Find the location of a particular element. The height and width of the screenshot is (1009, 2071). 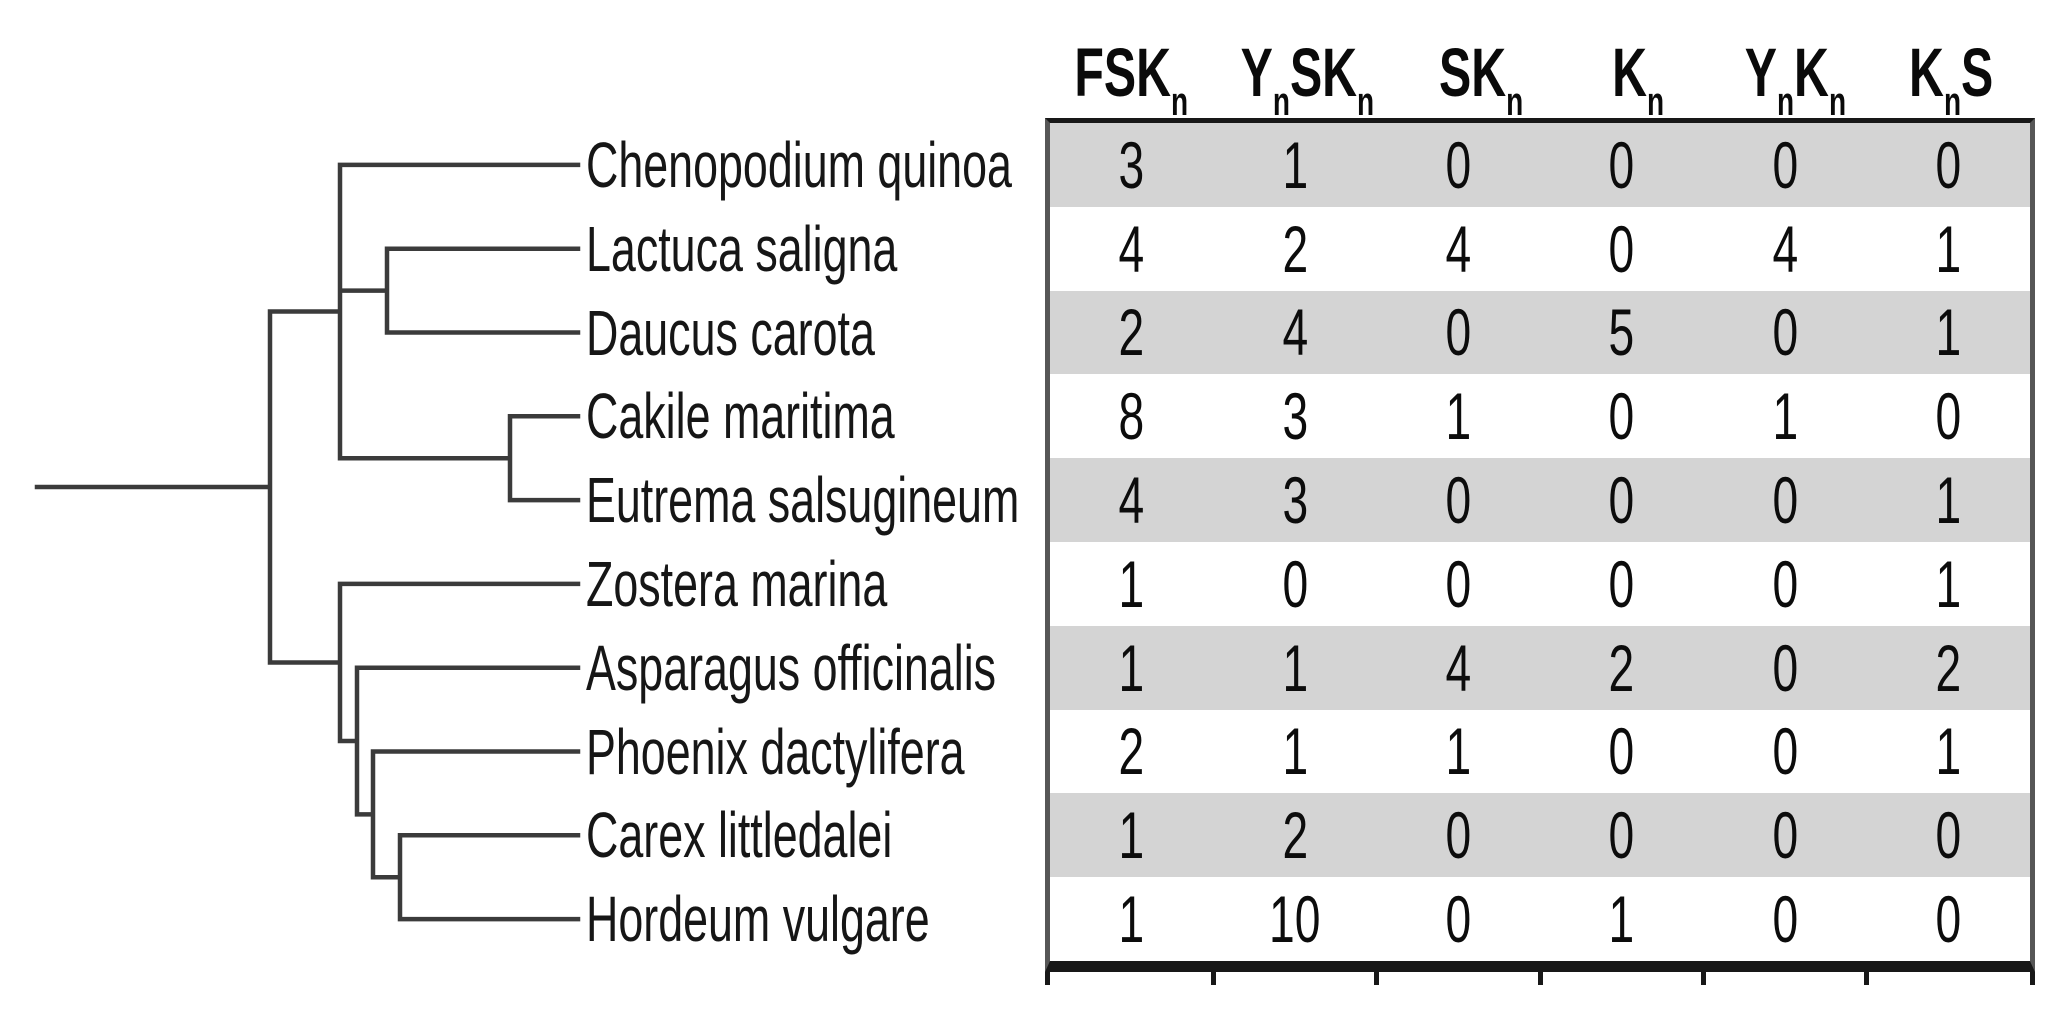

species-label: Carex littledalei is located at coordinates (805, 835).